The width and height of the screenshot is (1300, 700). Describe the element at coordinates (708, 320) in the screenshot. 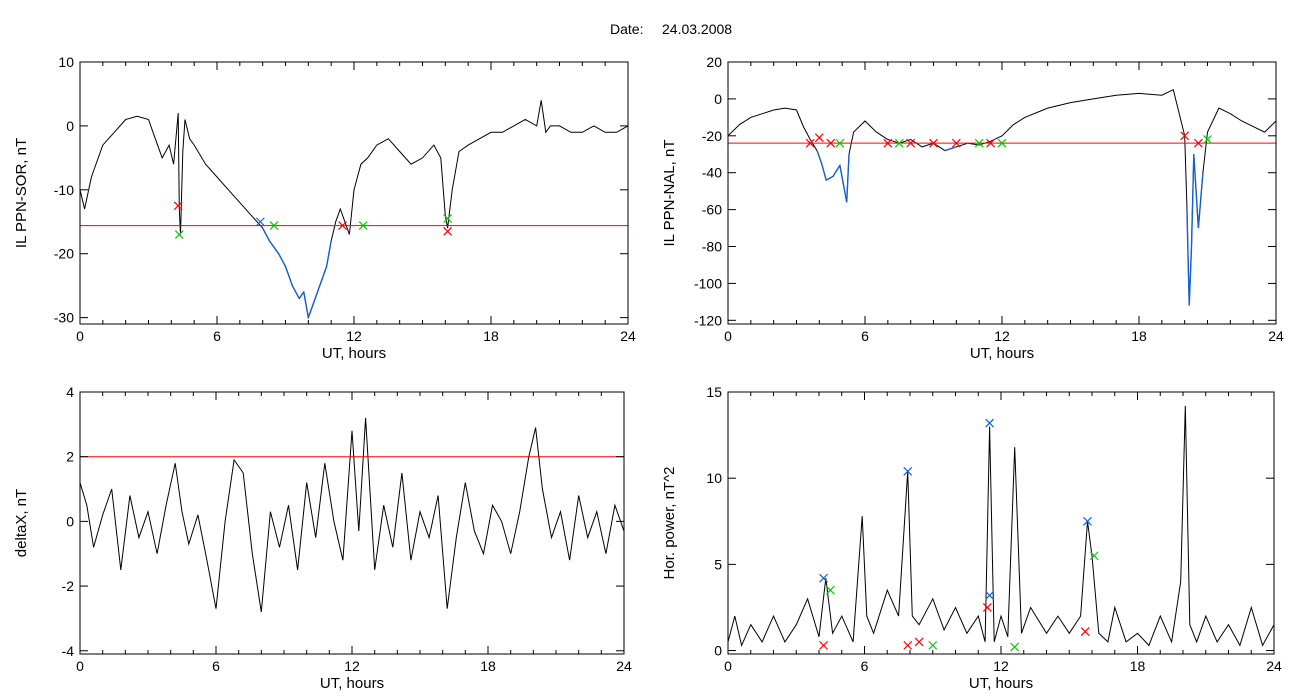

I see `y-tick-label: -120` at that location.